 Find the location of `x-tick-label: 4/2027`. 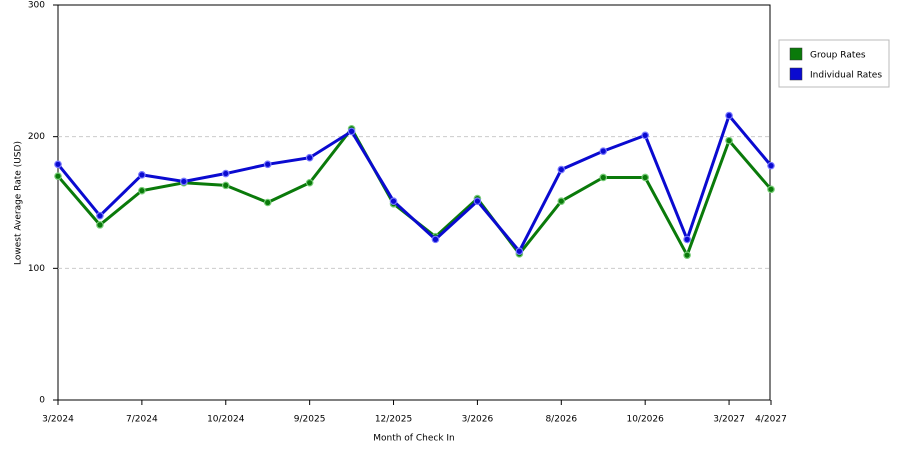

x-tick-label: 4/2027 is located at coordinates (771, 420).